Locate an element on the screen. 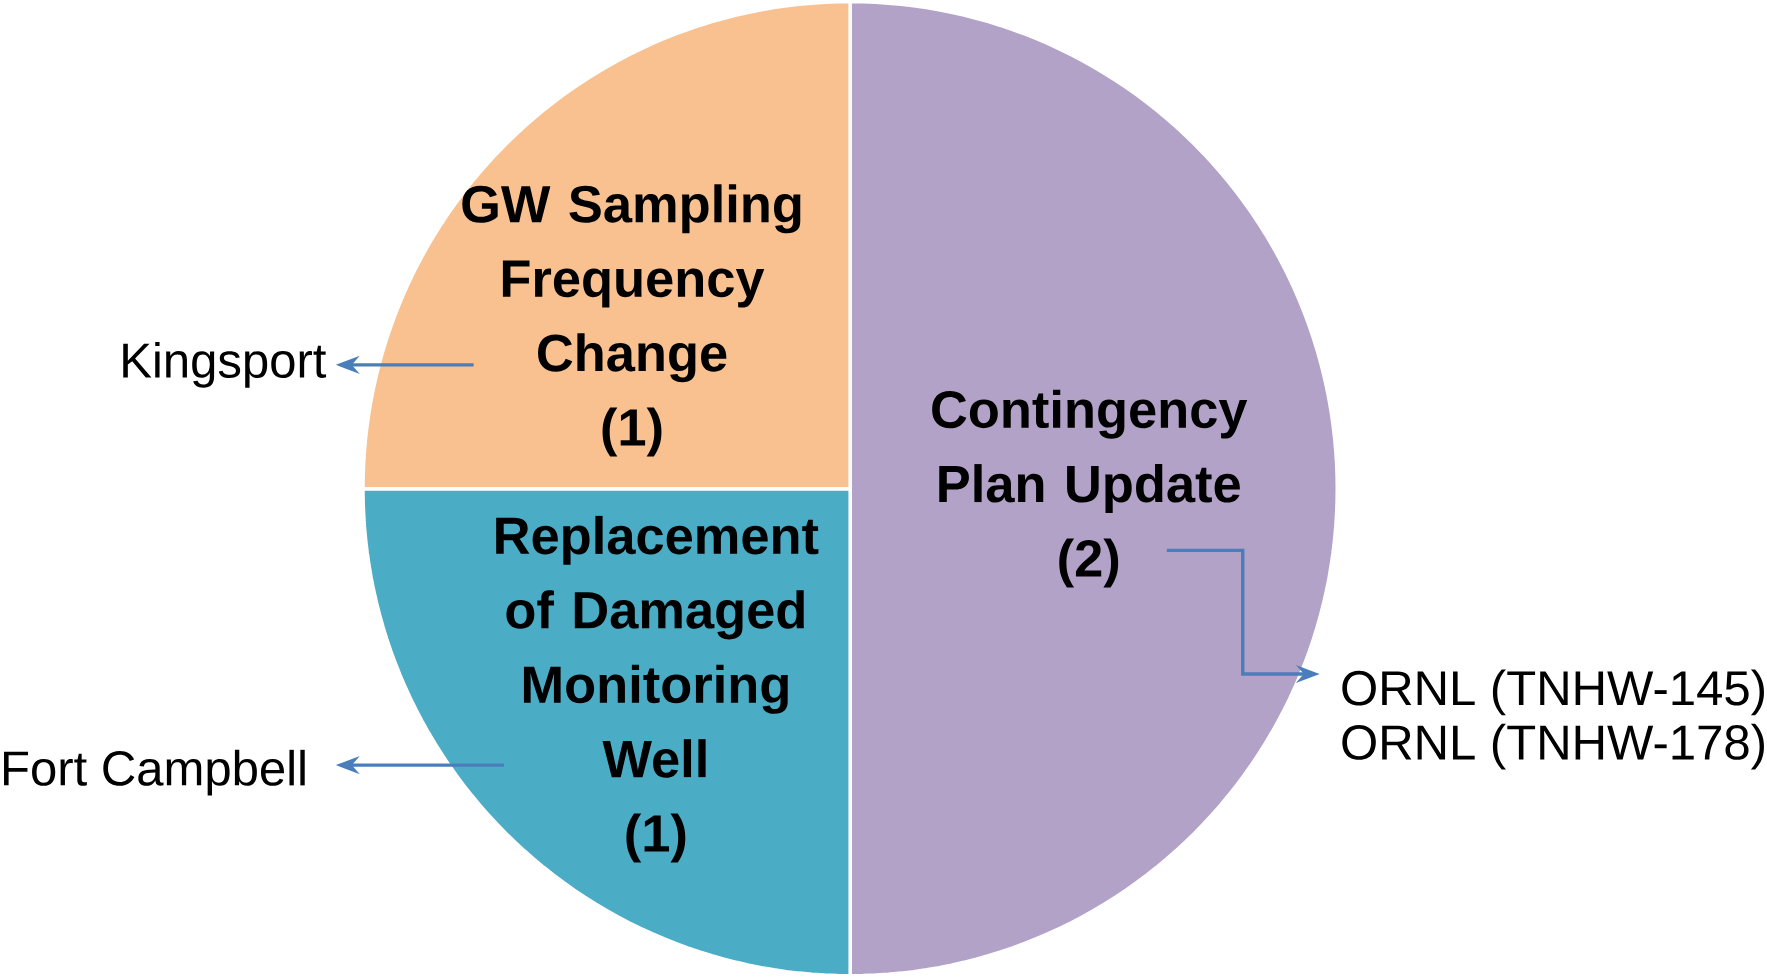 This screenshot has width=1767, height=977. text: ORNL (TNHW-145) is located at coordinates (1553, 692).